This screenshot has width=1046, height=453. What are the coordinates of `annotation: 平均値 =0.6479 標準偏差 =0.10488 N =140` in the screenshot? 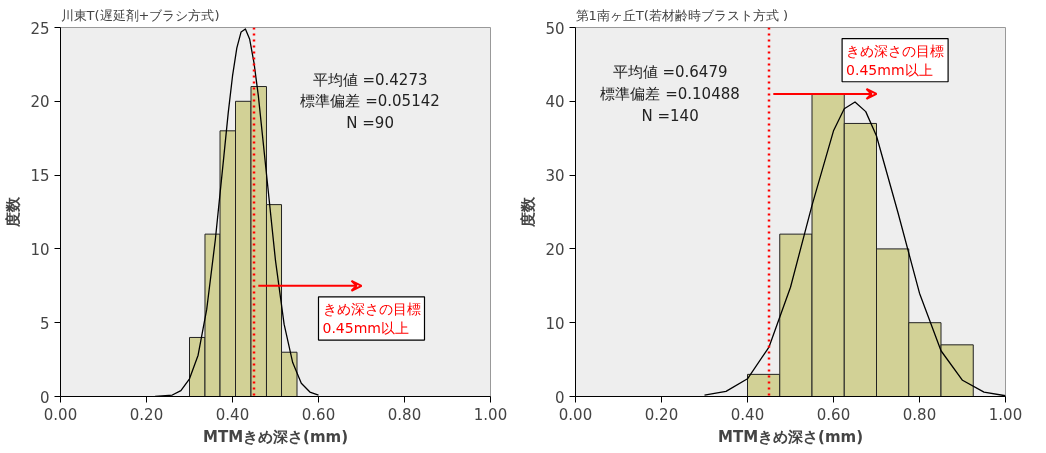 It's located at (670, 94).